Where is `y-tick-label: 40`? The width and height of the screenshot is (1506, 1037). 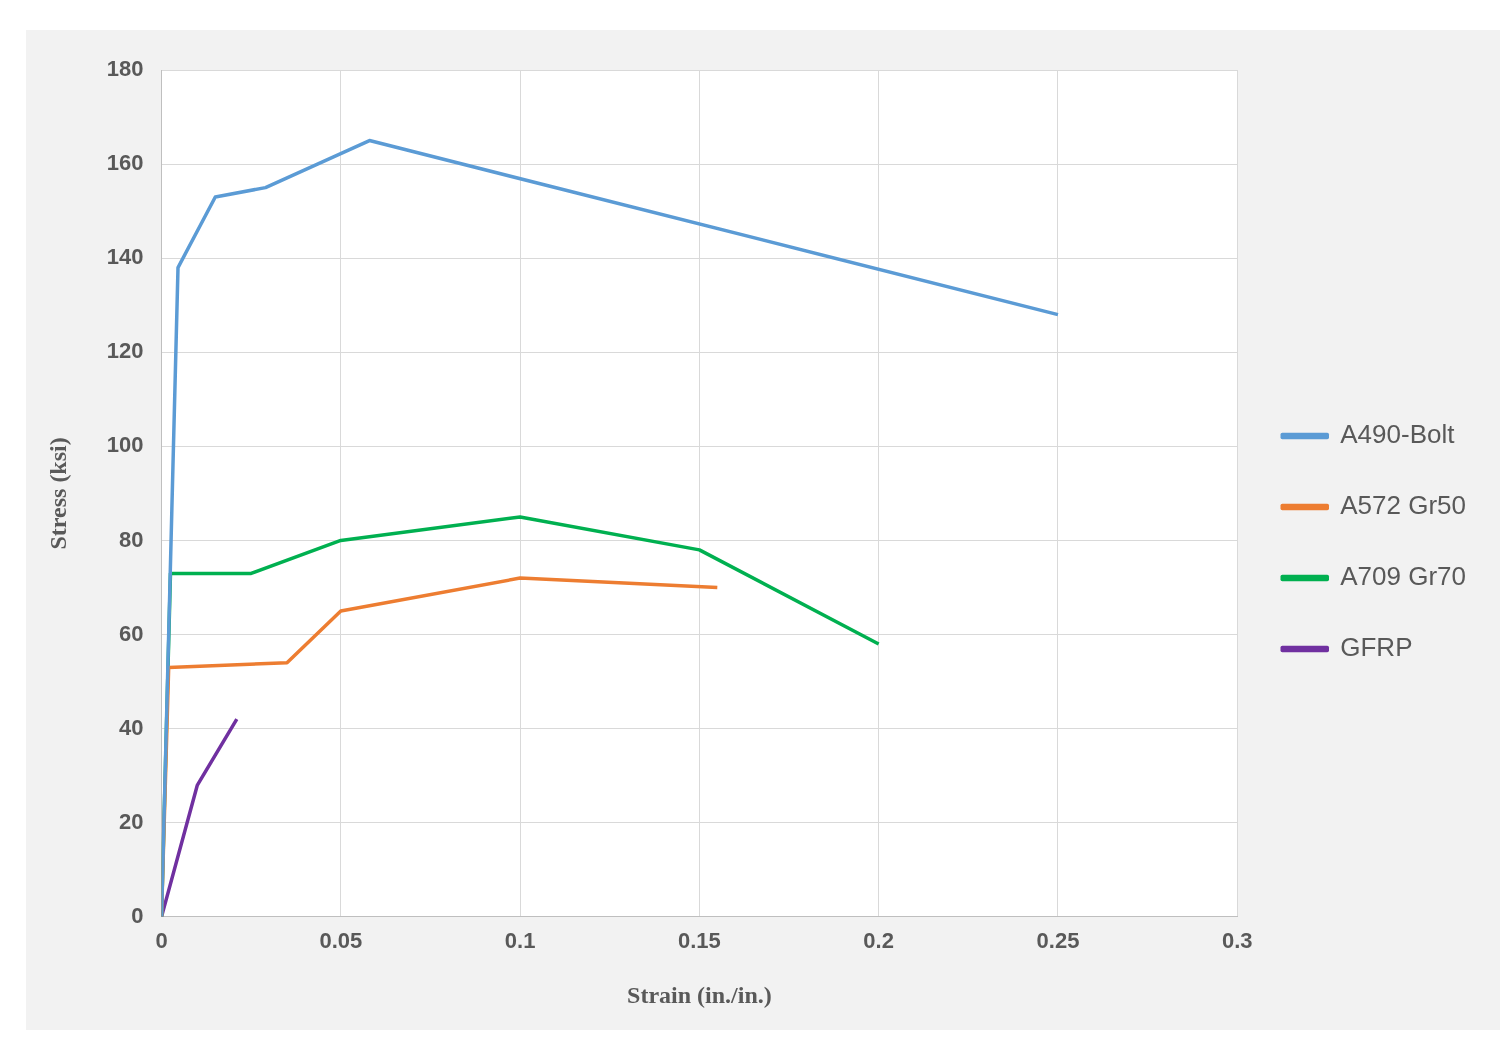
y-tick-label: 40 is located at coordinates (131, 727).